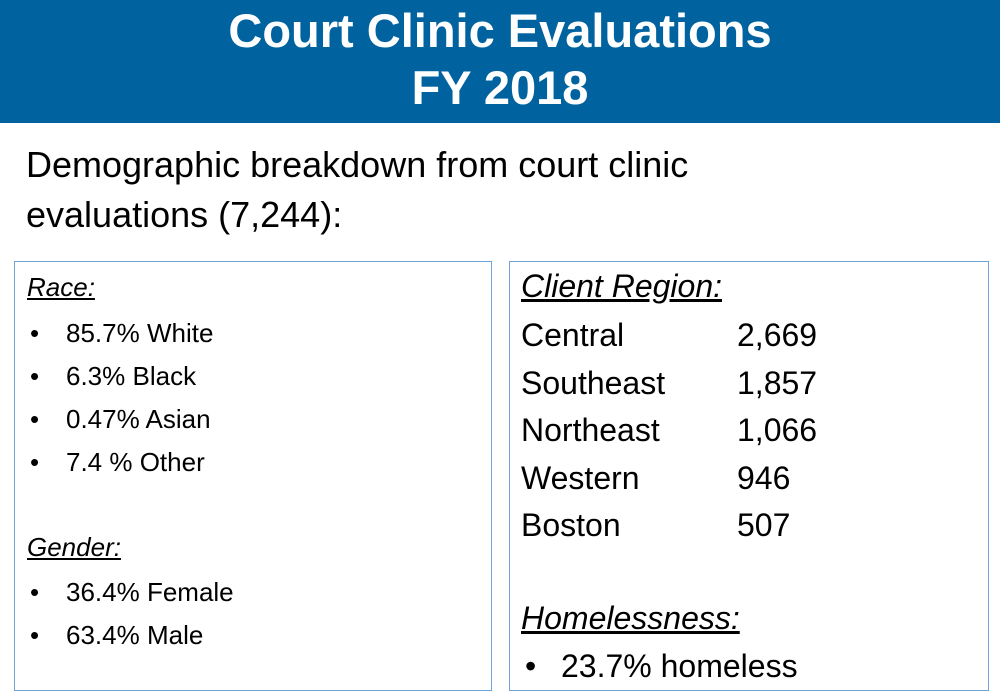  What do you see at coordinates (357, 164) in the screenshot?
I see `intro-line: Demographic breakdown from court clinic` at bounding box center [357, 164].